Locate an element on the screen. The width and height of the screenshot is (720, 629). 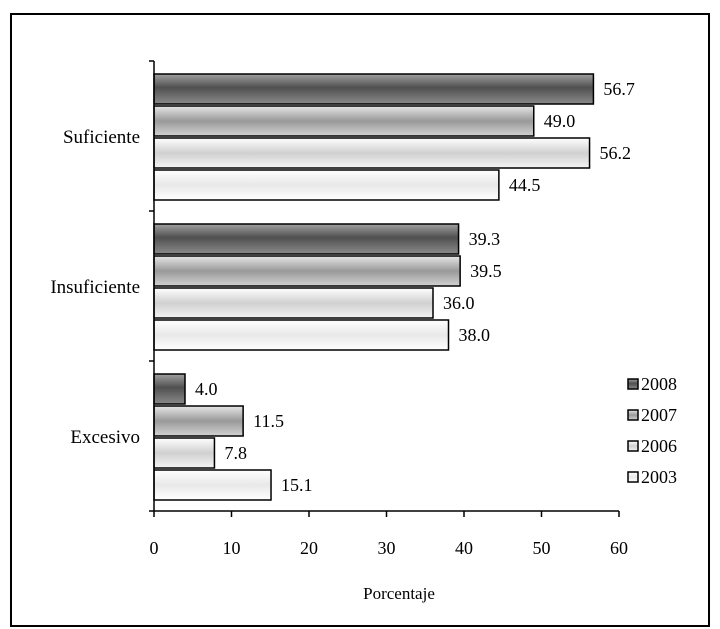
bar-suficiente-2008 is located at coordinates (373, 89).